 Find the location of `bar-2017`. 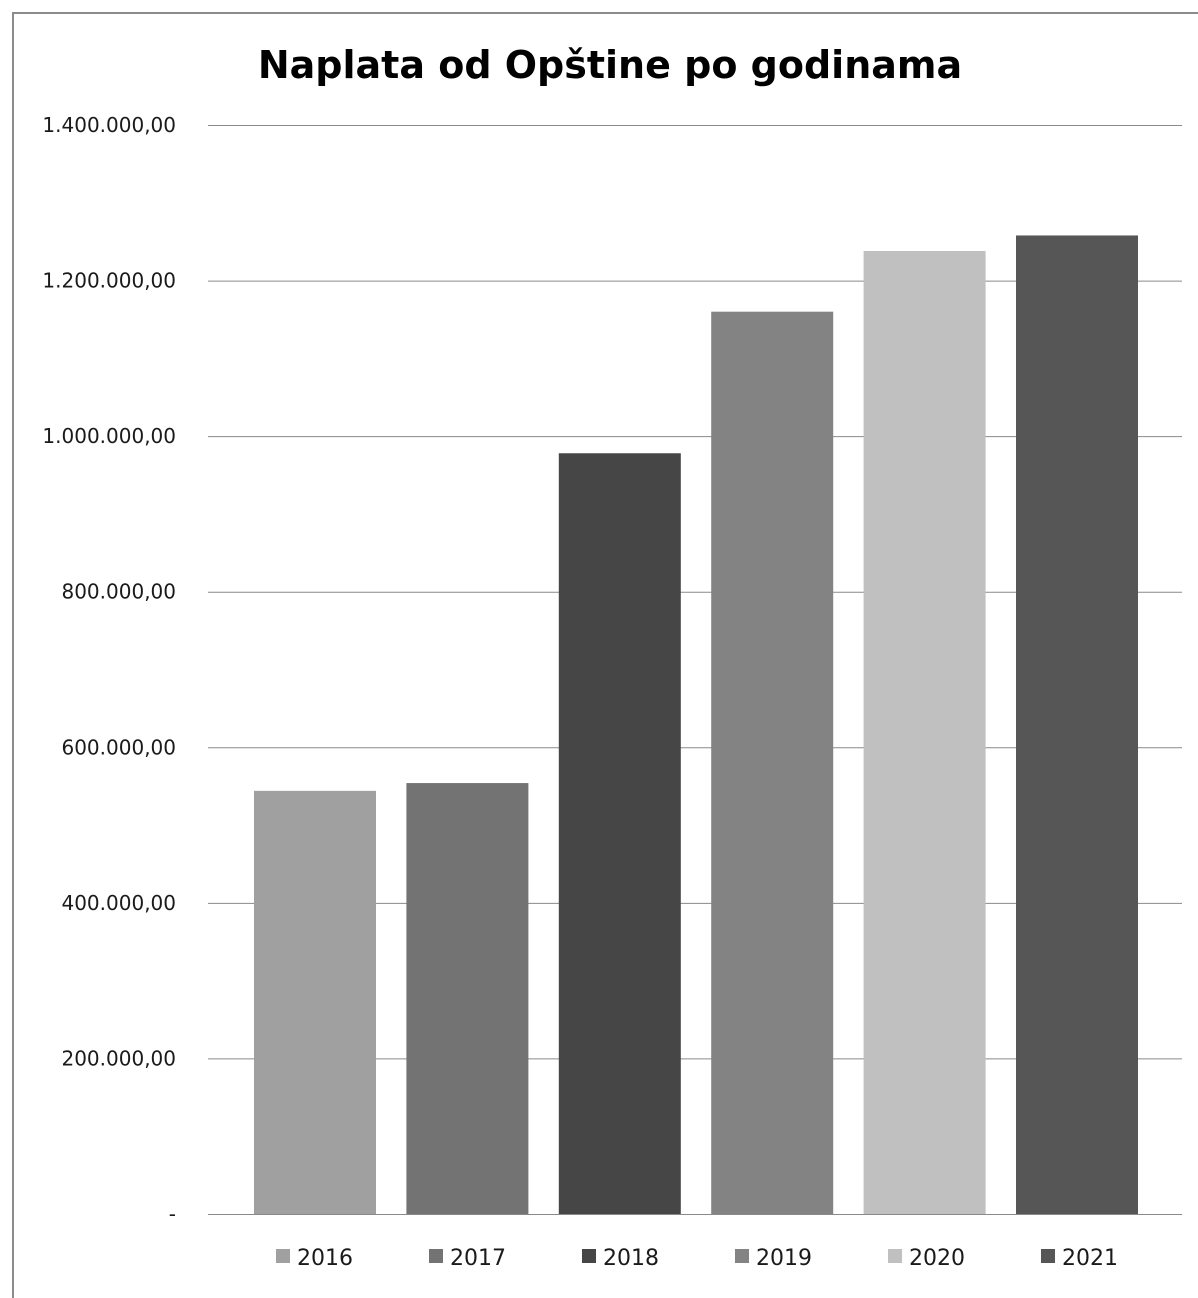

bar-2017 is located at coordinates (467, 998).